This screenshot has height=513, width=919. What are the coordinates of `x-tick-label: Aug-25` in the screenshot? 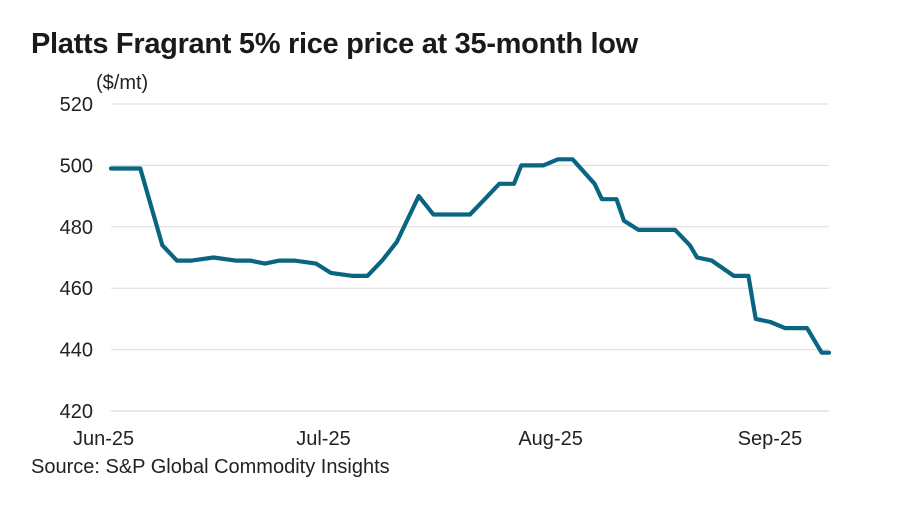 It's located at (550, 439).